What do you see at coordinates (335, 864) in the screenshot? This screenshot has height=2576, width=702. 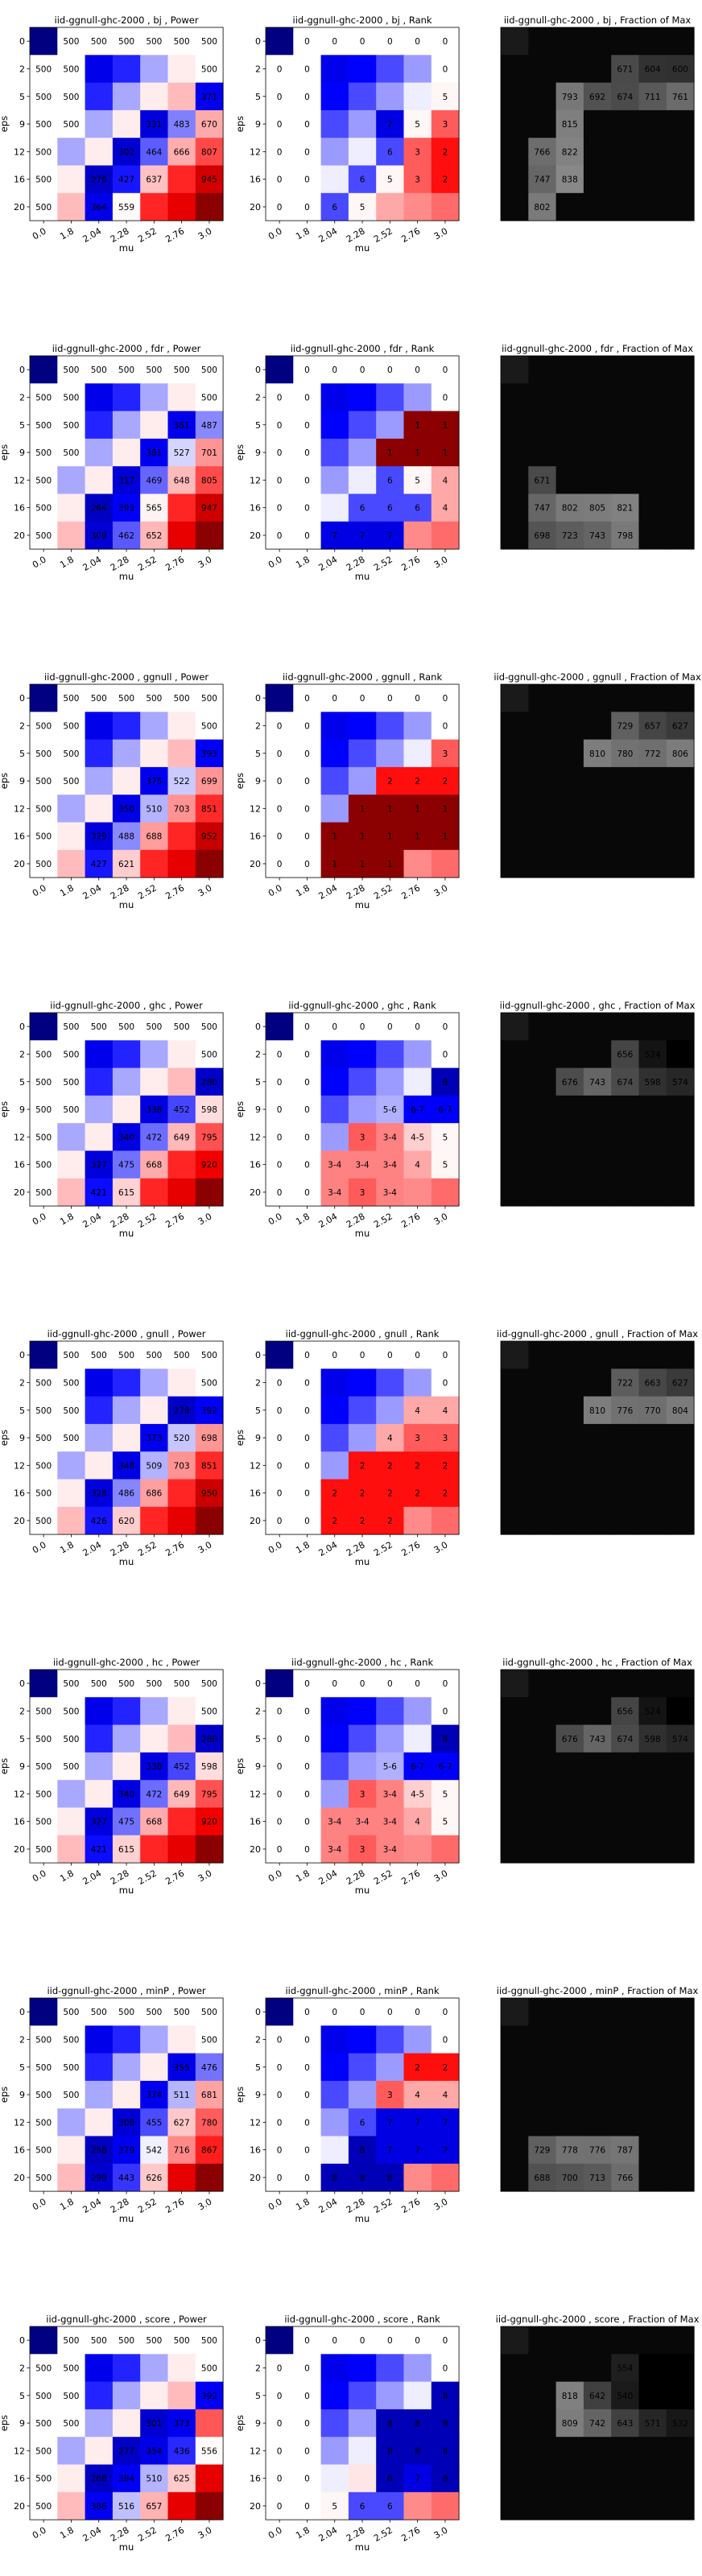 I see `cell-label: 1` at bounding box center [335, 864].